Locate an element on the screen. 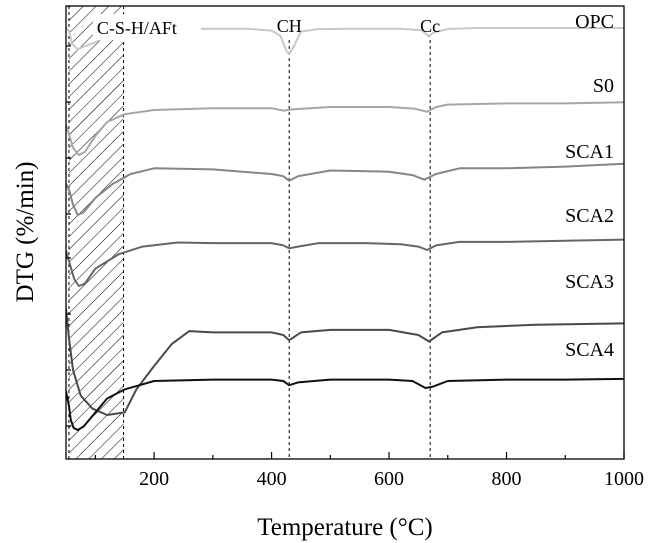 This screenshot has height=543, width=671. series-line-s0 is located at coordinates (345, 128).